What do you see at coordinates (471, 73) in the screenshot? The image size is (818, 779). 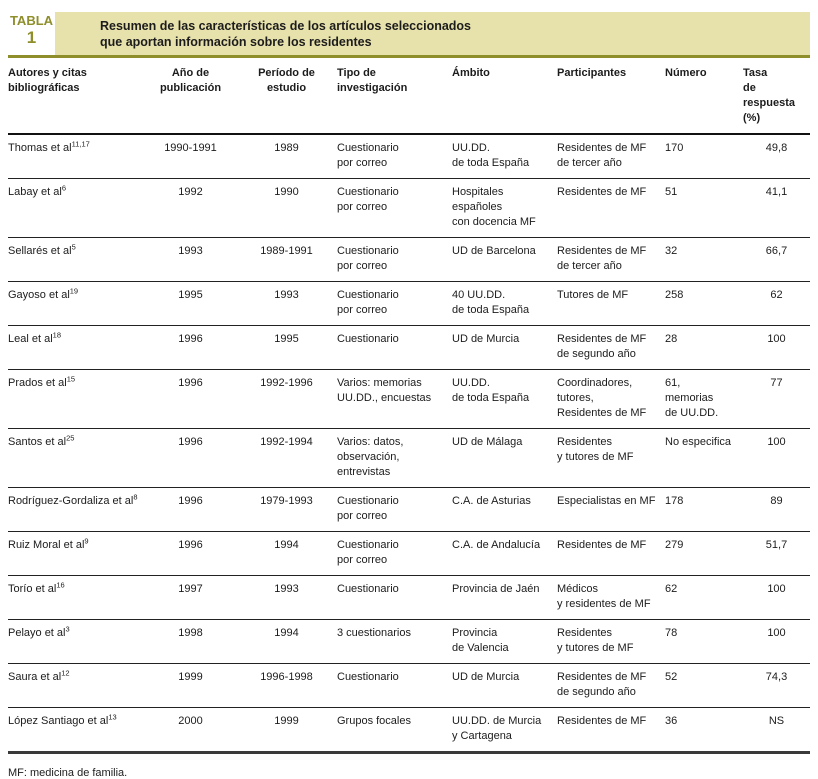 I see `column-header: Ámbito` at bounding box center [471, 73].